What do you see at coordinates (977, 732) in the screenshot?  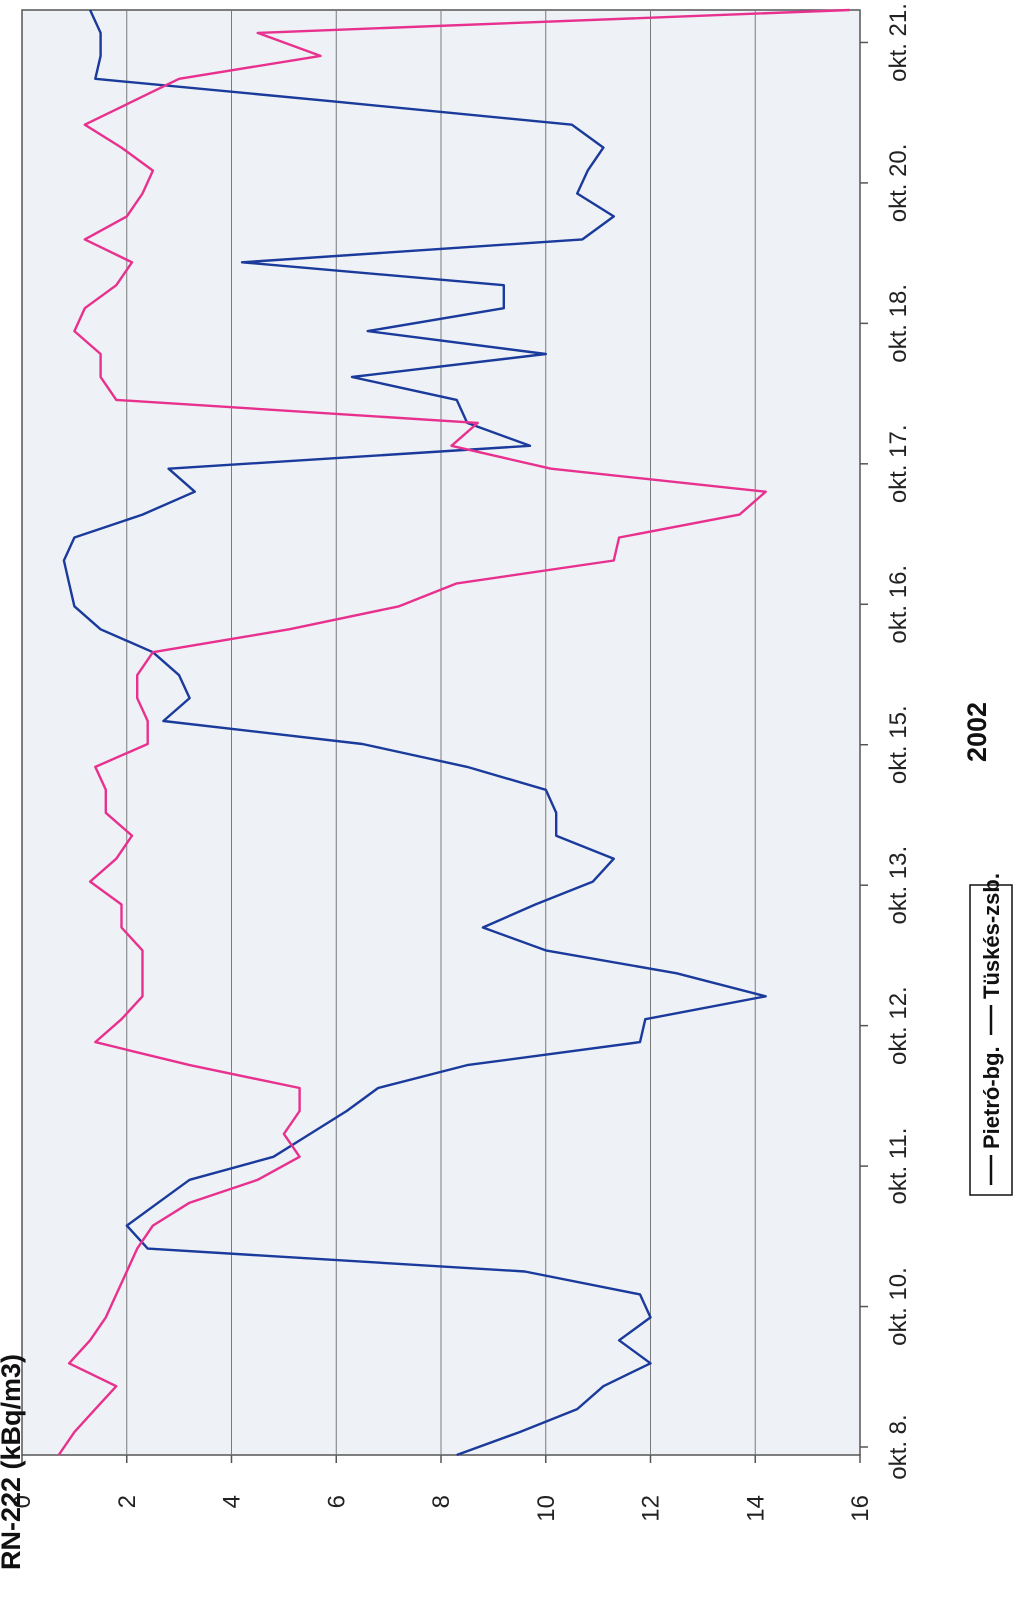 I see `y-axis-title: 2002` at bounding box center [977, 732].